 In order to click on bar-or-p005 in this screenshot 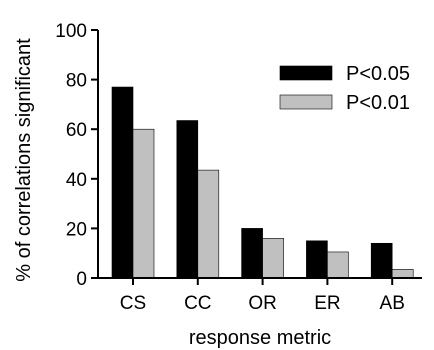, I will do `click(252, 253)`.